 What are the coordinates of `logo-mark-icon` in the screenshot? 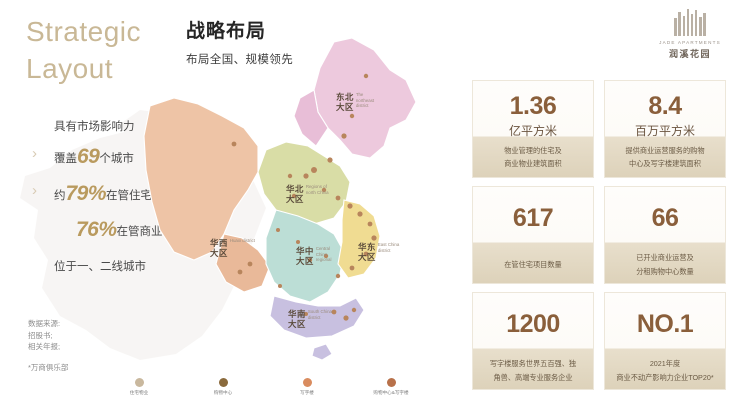 It's located at (690, 22).